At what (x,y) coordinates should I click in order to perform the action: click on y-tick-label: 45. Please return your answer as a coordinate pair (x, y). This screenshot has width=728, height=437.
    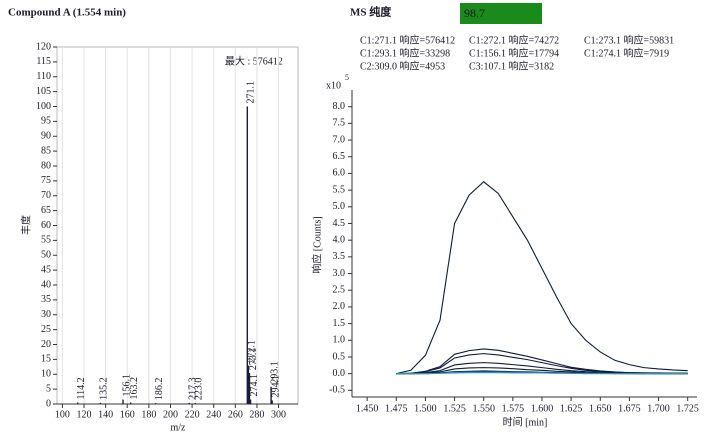
    Looking at the image, I should click on (46, 269).